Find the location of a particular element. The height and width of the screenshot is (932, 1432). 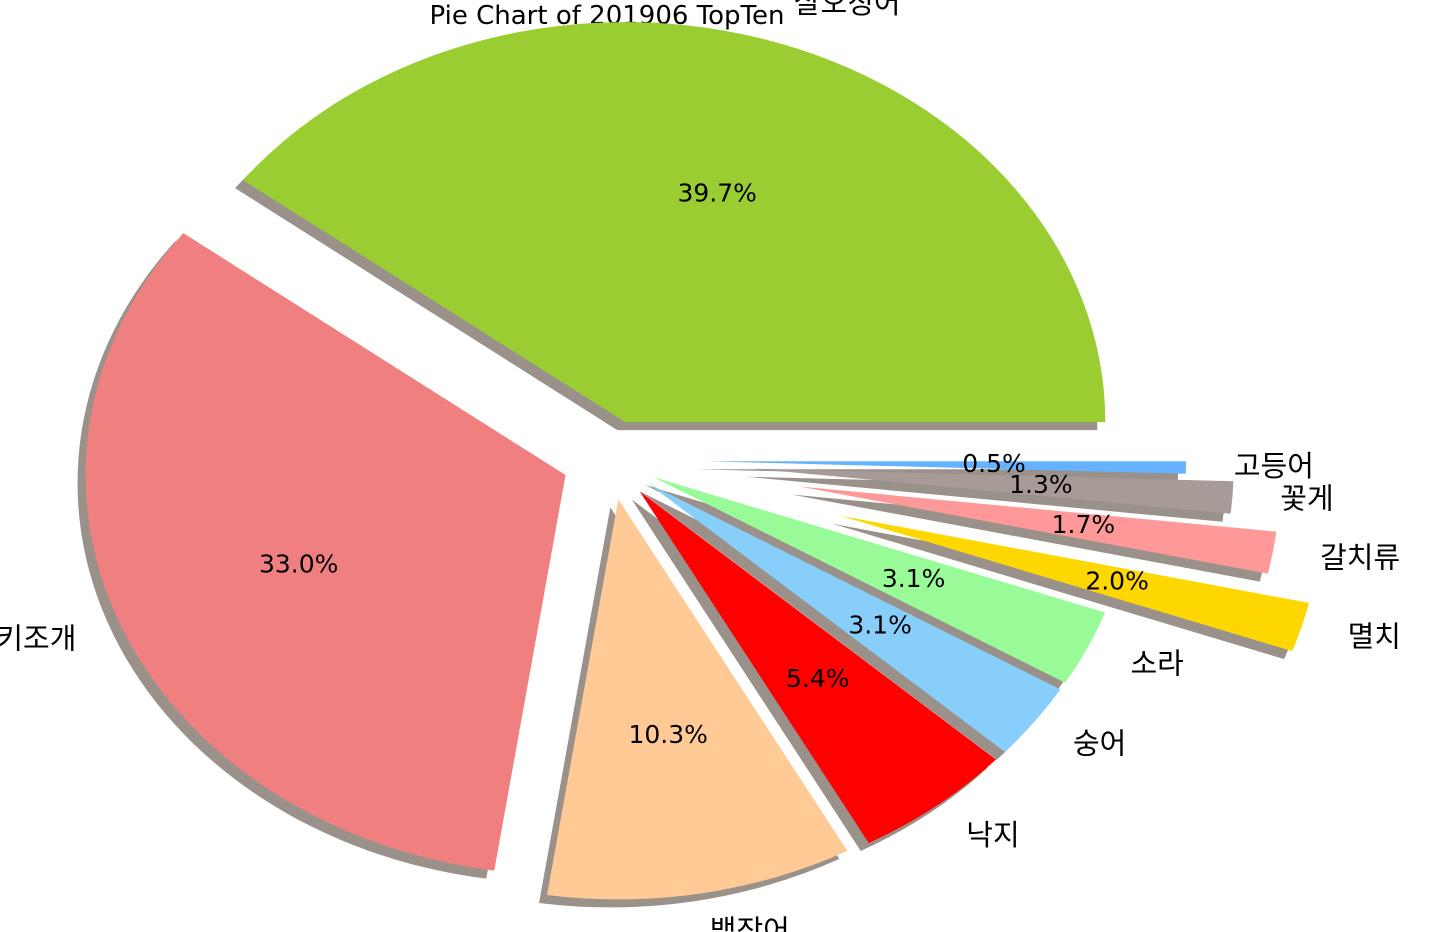

slice-label-3: 낙지 is located at coordinates (992, 835).